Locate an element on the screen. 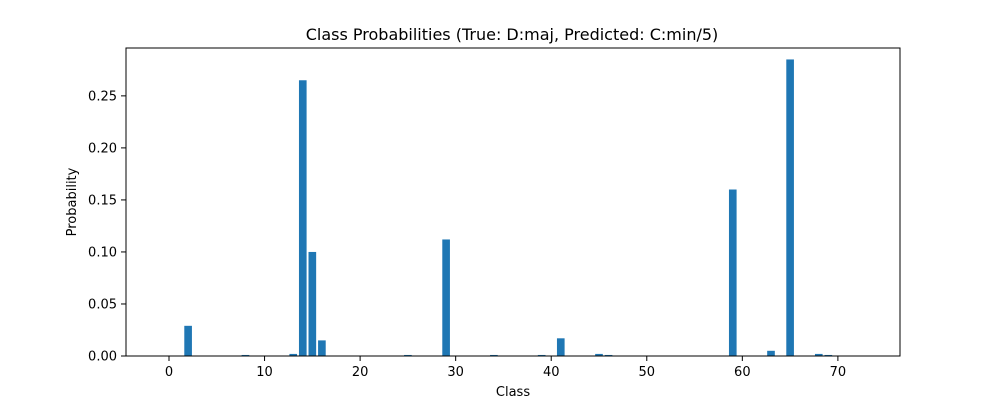 The width and height of the screenshot is (1000, 400). y-tick-label: 0.00 is located at coordinates (102, 357).